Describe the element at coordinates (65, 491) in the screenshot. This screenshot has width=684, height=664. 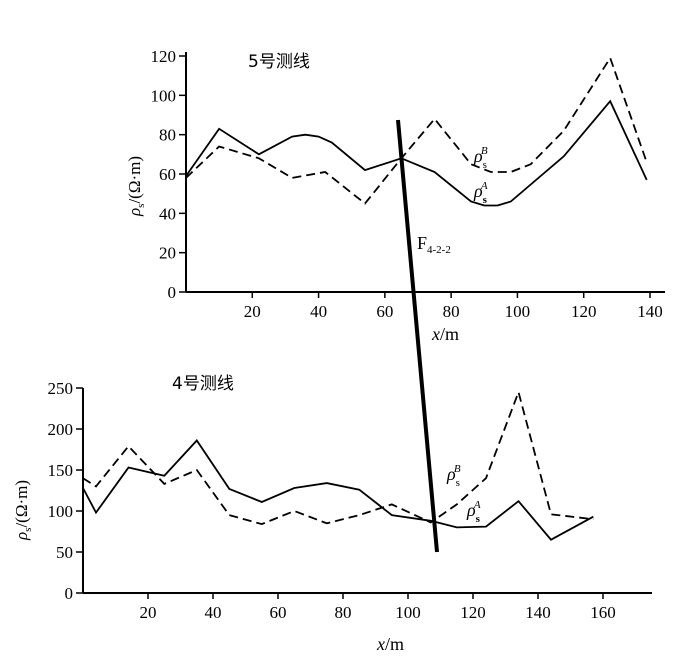
I see `y-ticks-bottom: 0 50 100 150 200 250` at that location.